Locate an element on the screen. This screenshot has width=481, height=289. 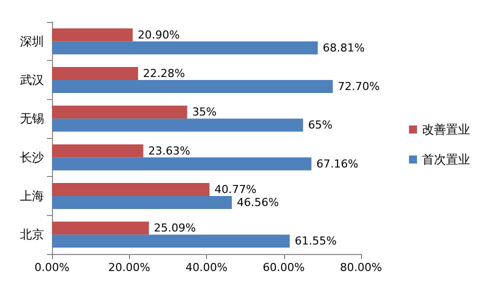
data-label: 67.16% is located at coordinates (337, 163).